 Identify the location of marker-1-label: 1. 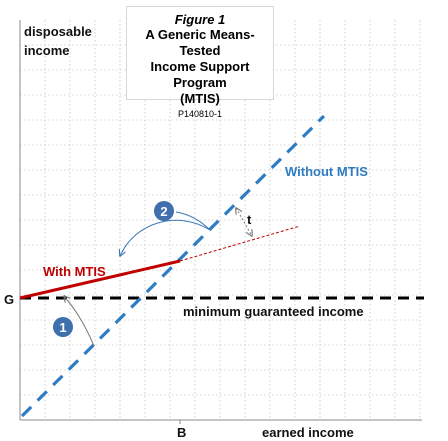
(62, 327).